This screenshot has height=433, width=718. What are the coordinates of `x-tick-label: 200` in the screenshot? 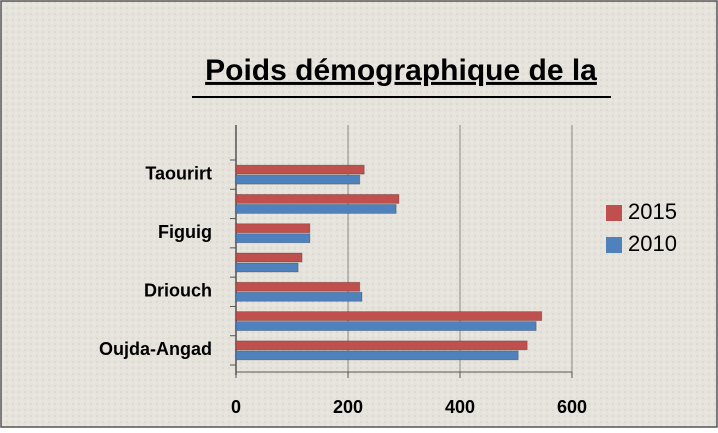 It's located at (348, 407).